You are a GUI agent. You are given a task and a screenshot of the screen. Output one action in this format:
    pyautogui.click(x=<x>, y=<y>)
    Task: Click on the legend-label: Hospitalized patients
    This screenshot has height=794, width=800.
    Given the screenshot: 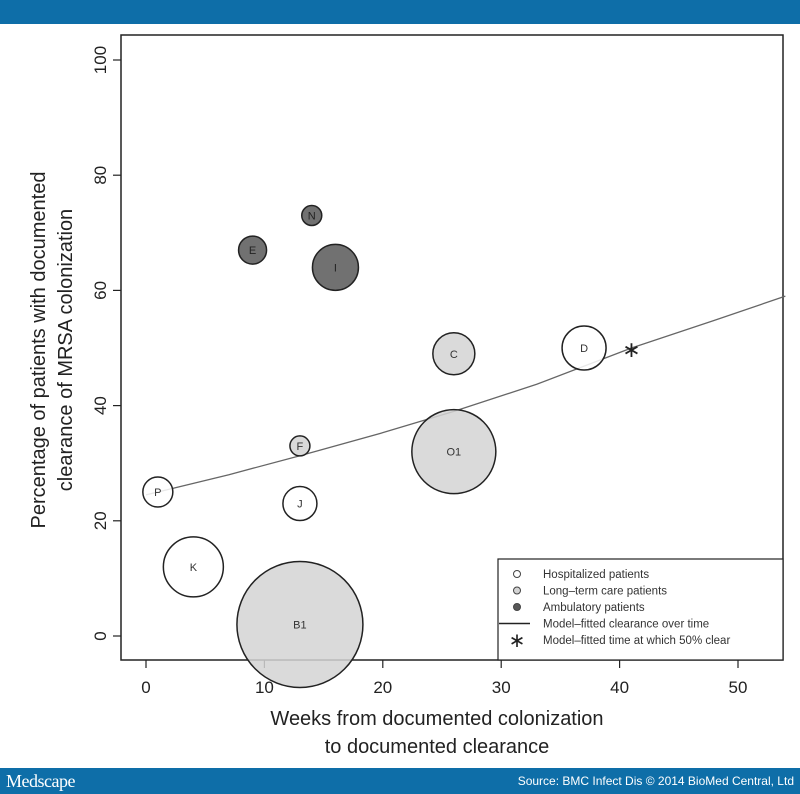 What is the action you would take?
    pyautogui.click(x=596, y=575)
    